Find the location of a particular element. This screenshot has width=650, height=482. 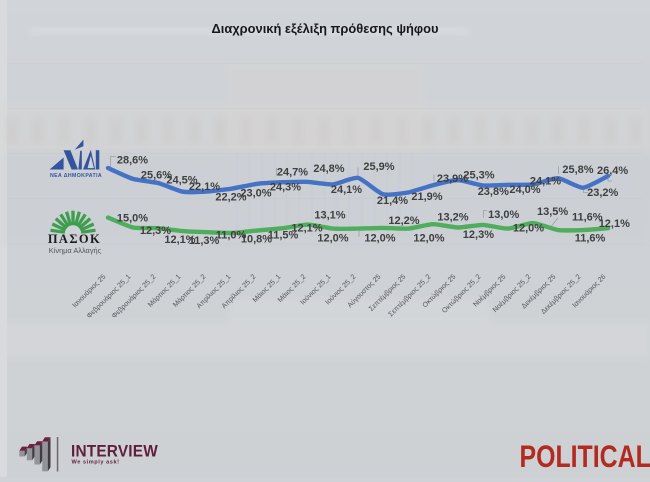

svg-text: 13,0% is located at coordinates (503, 215).